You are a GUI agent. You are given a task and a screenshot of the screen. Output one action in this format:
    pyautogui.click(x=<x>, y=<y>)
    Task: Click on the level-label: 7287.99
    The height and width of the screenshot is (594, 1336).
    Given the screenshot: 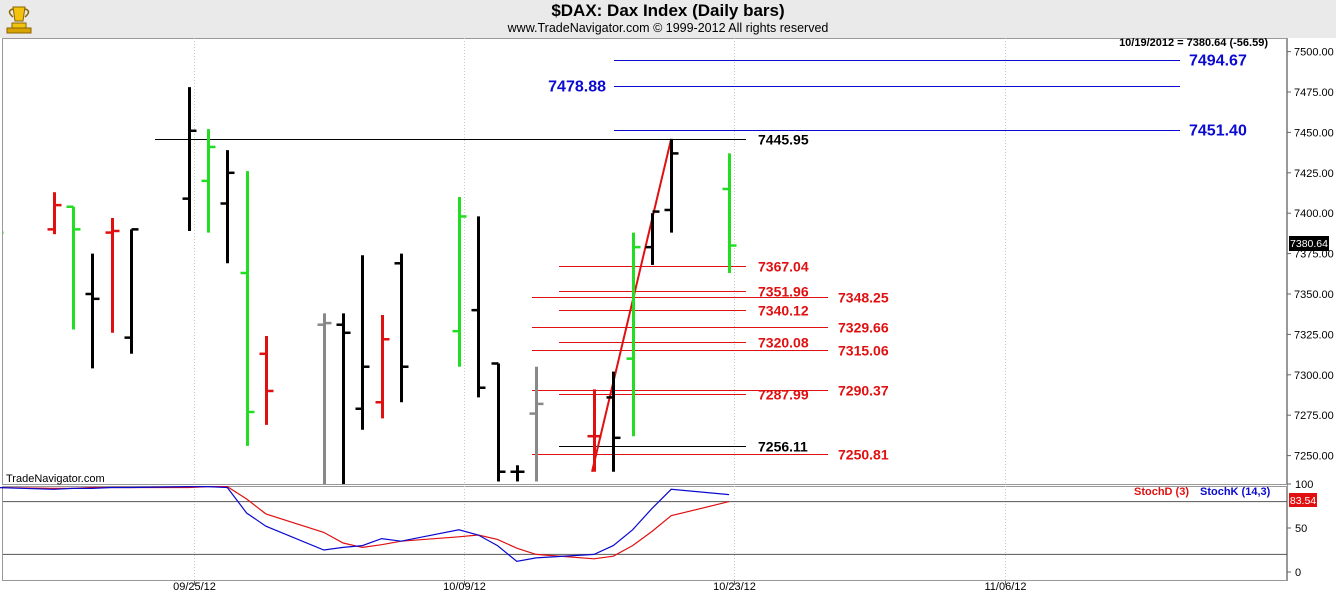 What is the action you would take?
    pyautogui.click(x=783, y=395)
    